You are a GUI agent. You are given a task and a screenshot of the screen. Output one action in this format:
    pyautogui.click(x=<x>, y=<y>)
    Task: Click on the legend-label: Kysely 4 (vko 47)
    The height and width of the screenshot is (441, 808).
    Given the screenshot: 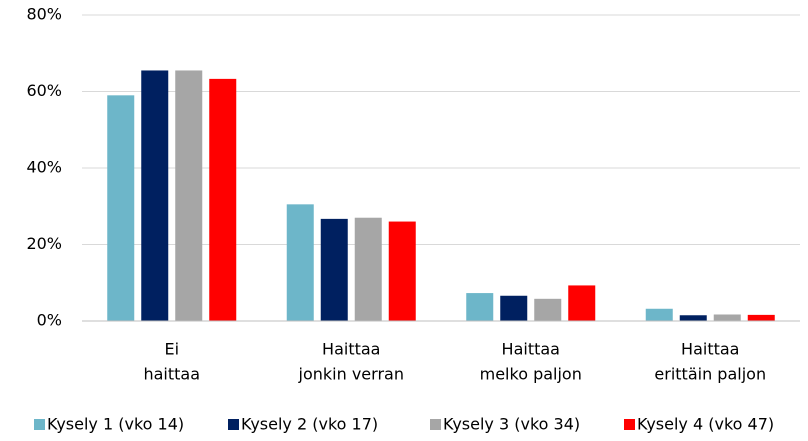 What is the action you would take?
    pyautogui.click(x=705, y=424)
    